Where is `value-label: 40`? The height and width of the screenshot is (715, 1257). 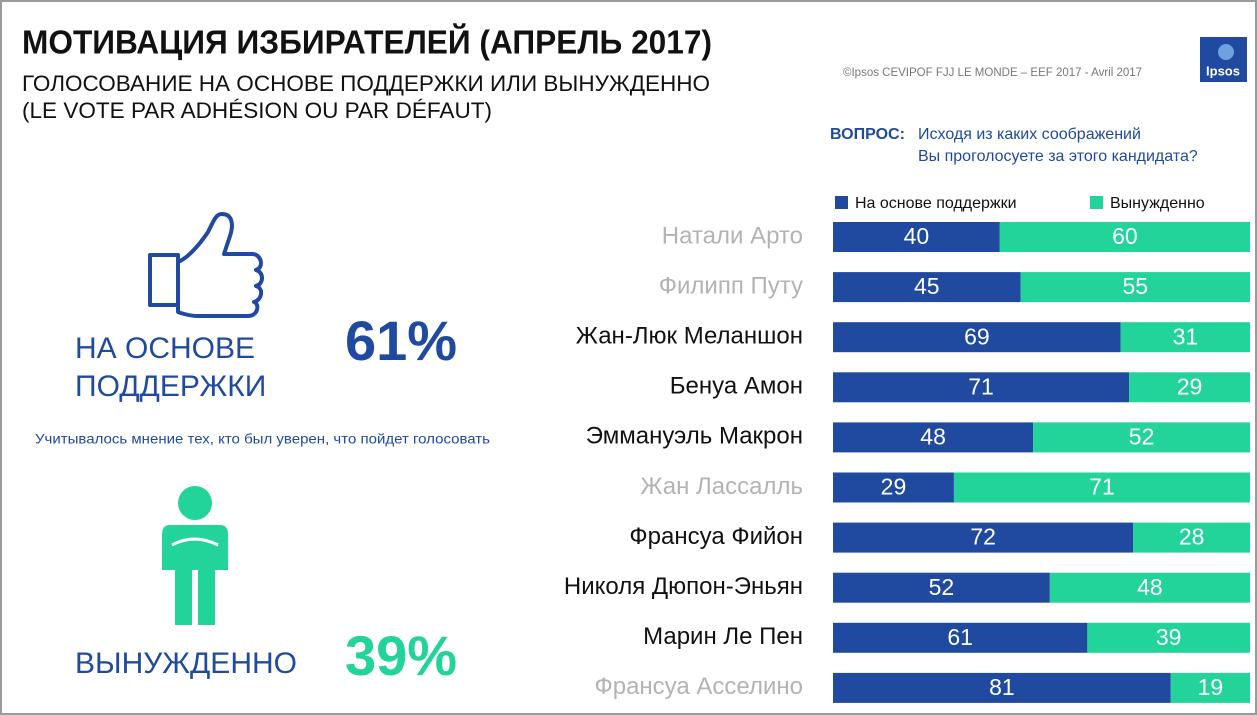 value-label: 40 is located at coordinates (917, 236).